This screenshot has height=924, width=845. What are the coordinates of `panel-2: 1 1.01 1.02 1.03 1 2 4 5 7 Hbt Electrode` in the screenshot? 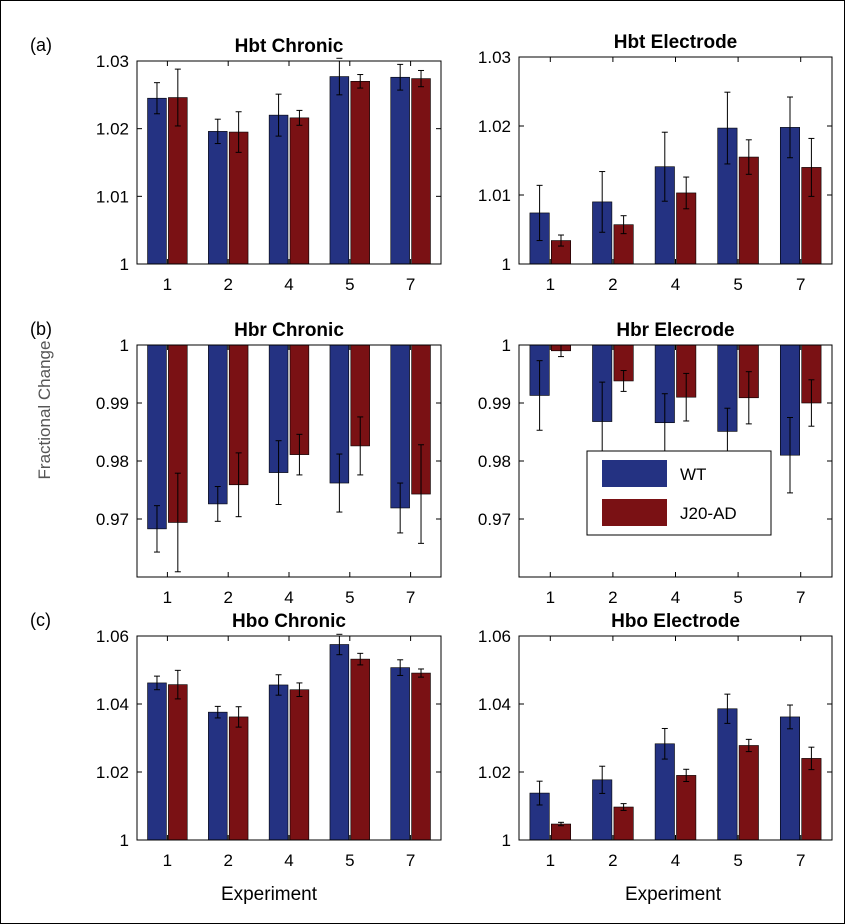 It's located at (655, 163).